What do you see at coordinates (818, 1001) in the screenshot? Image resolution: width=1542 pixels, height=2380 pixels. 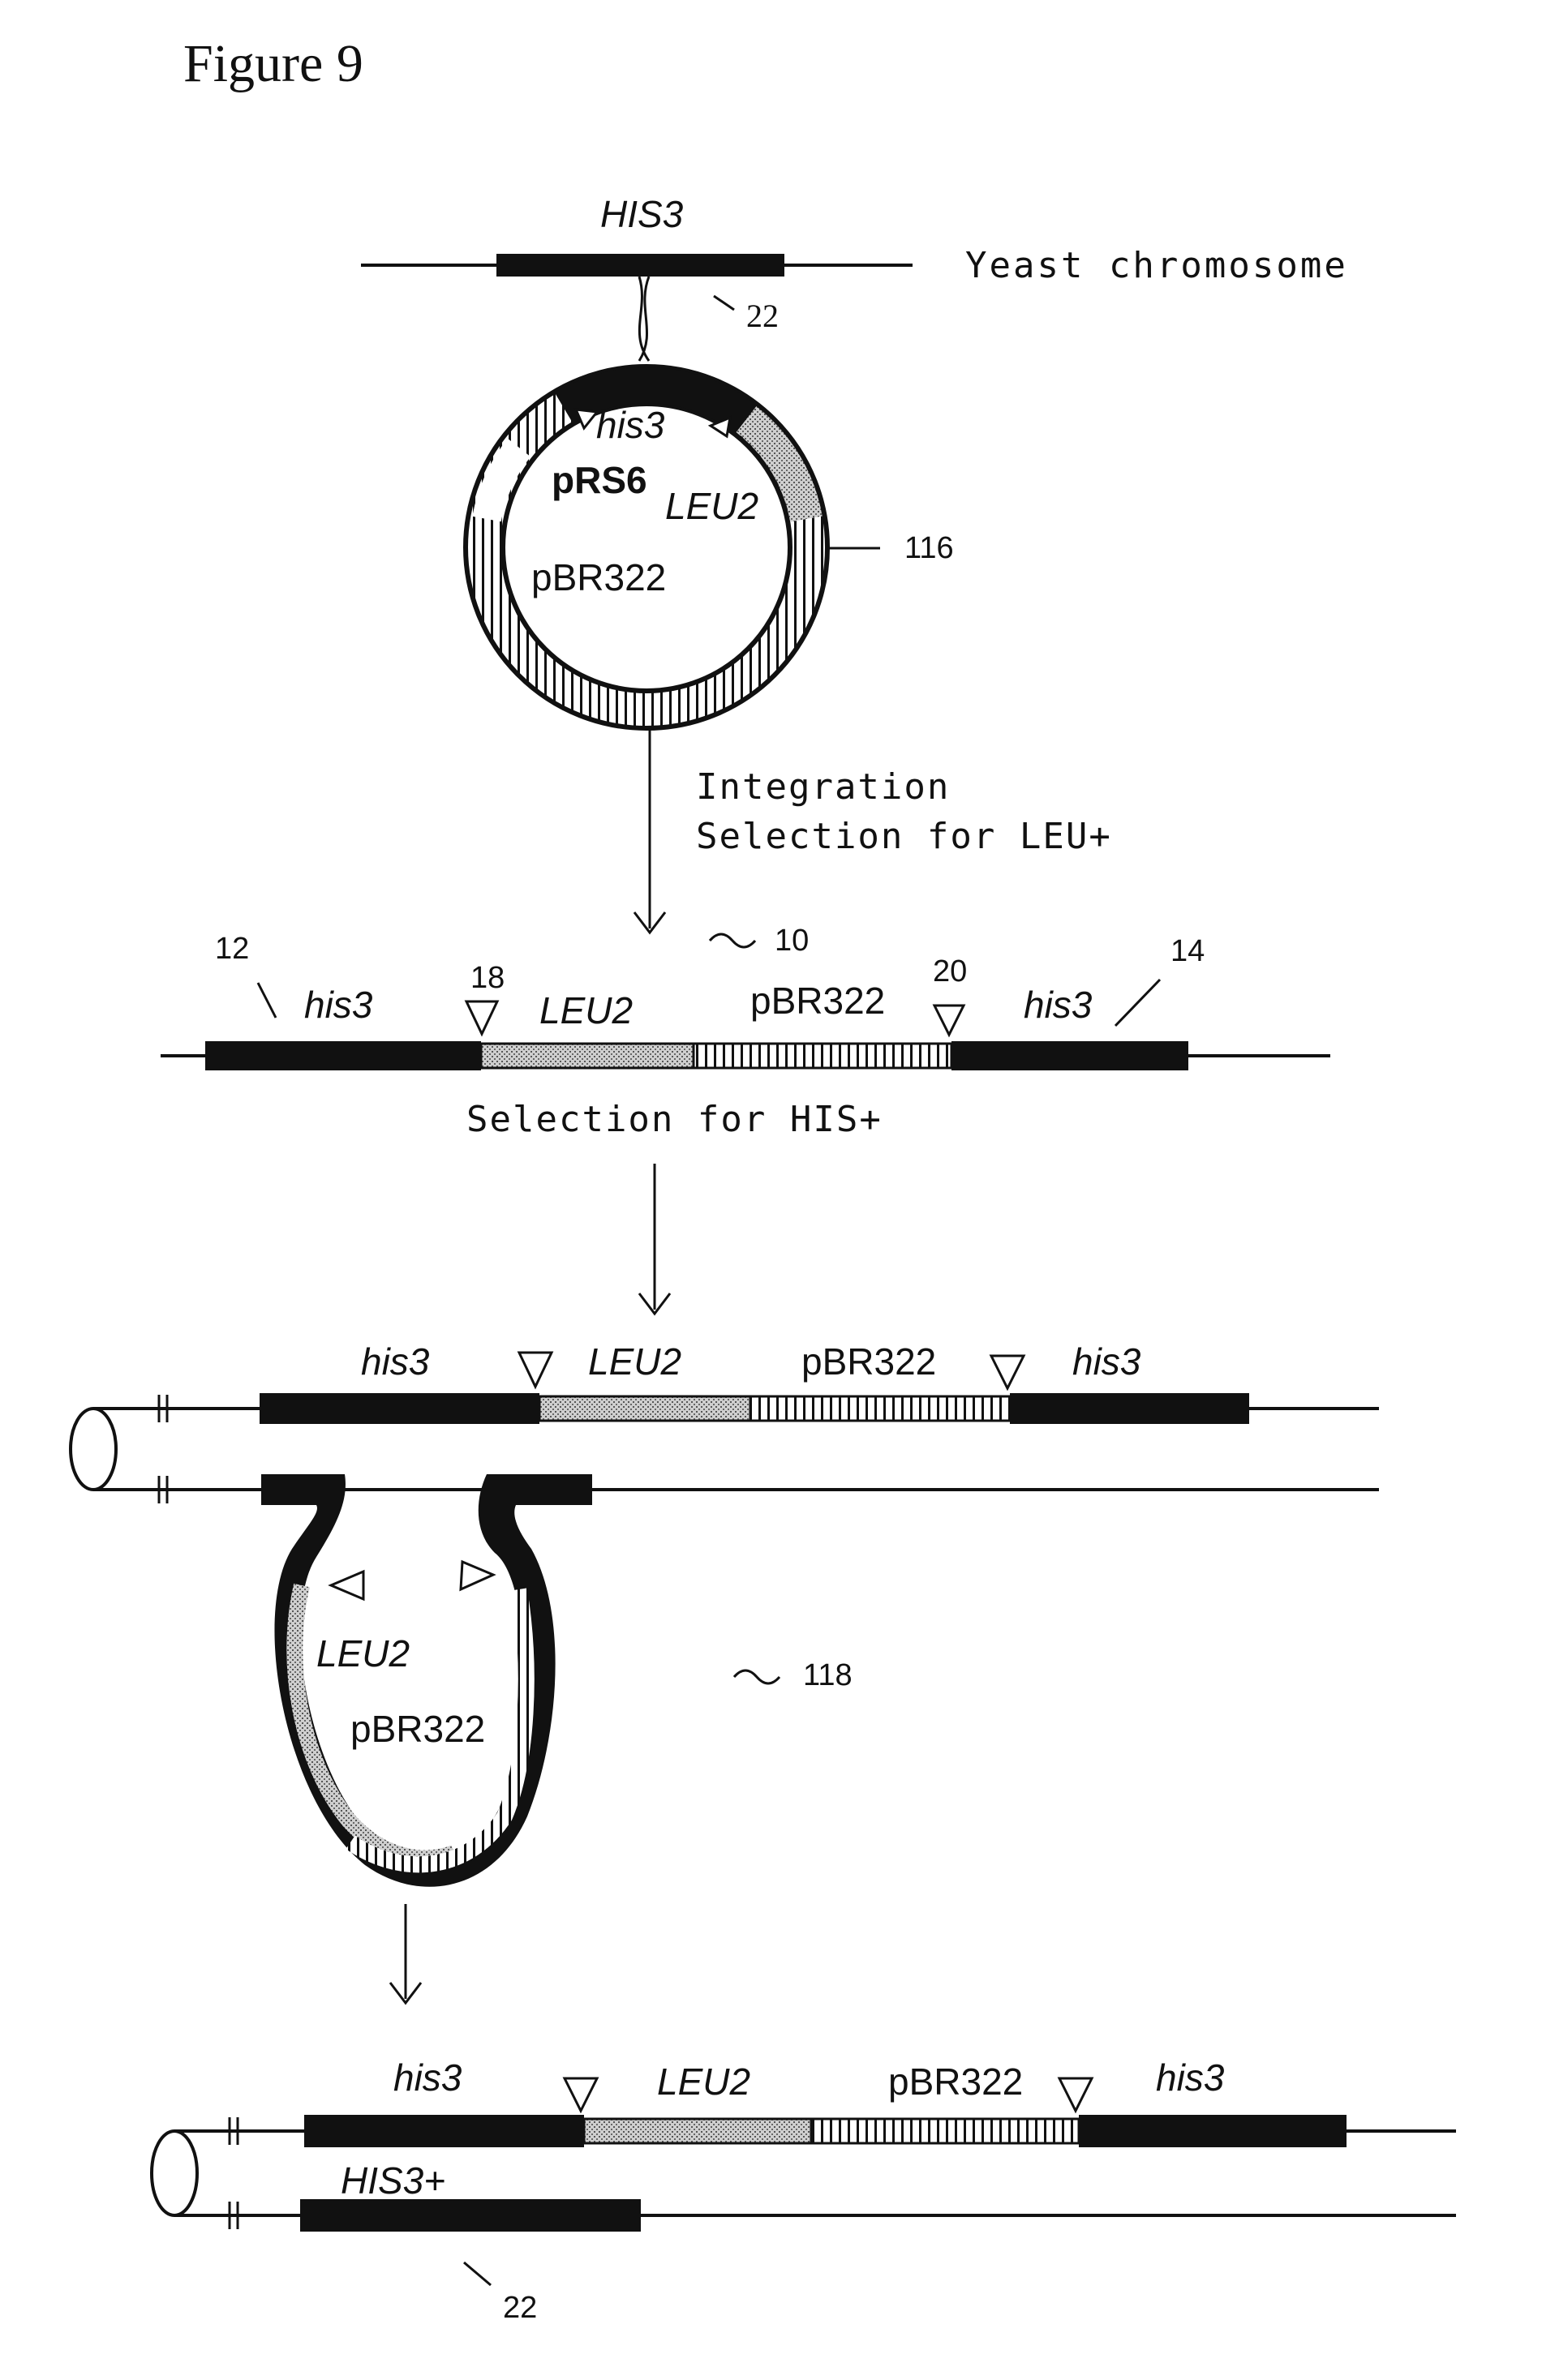 I see `step2-pbr322: pBR322` at bounding box center [818, 1001].